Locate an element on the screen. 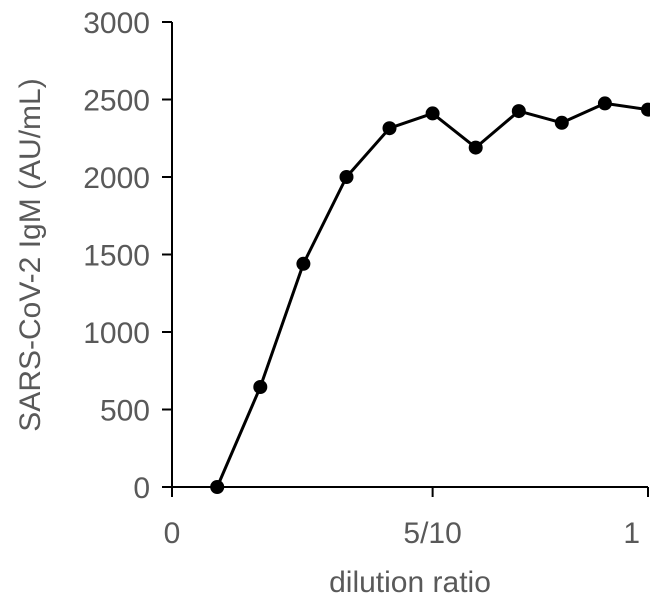  x-tick-label: 1 is located at coordinates (631, 533).